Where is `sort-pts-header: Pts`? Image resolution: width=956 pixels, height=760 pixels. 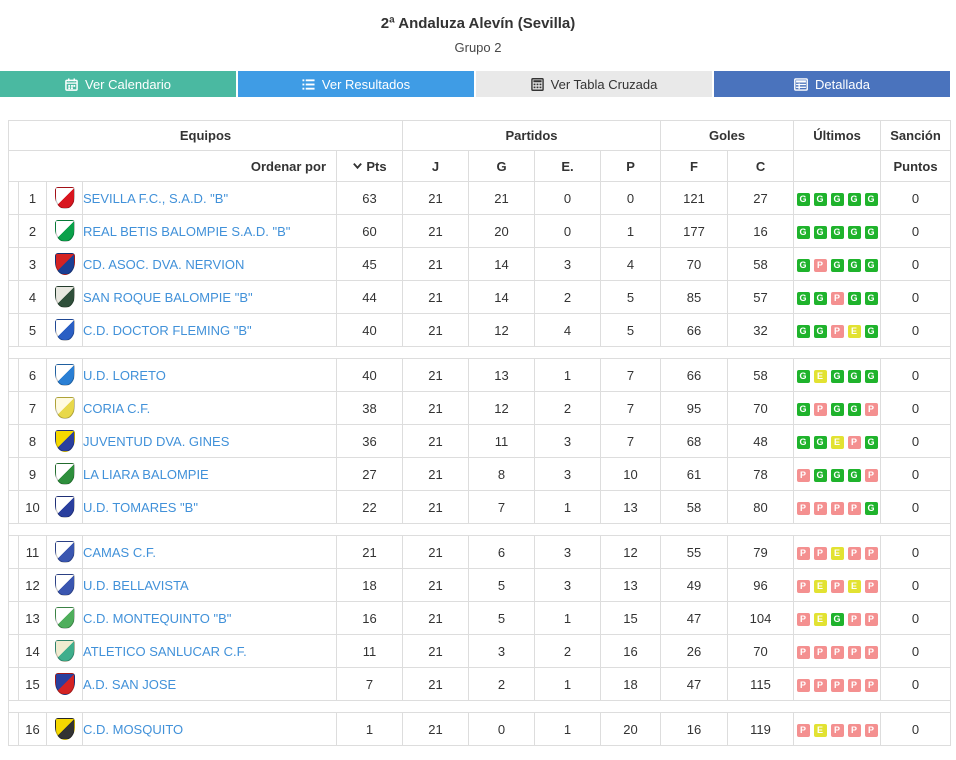 sort-pts-header: Pts is located at coordinates (369, 166).